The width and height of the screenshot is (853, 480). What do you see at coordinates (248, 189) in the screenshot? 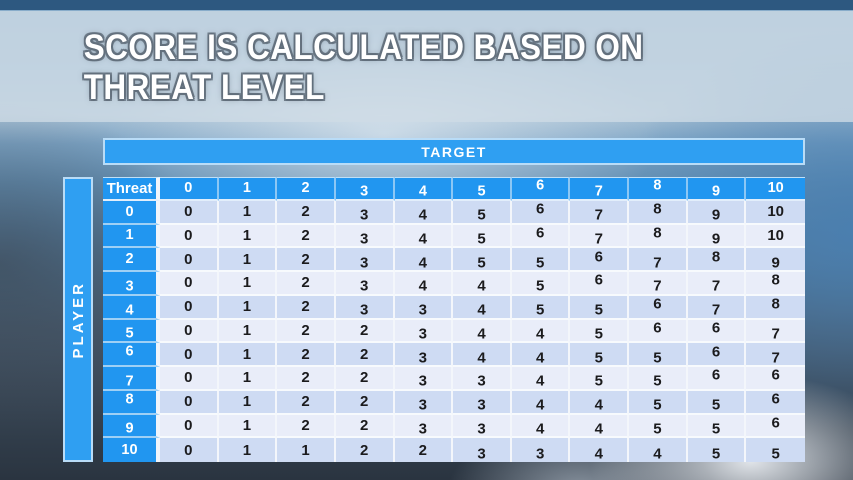
I see `target-col-header: 1` at bounding box center [248, 189].